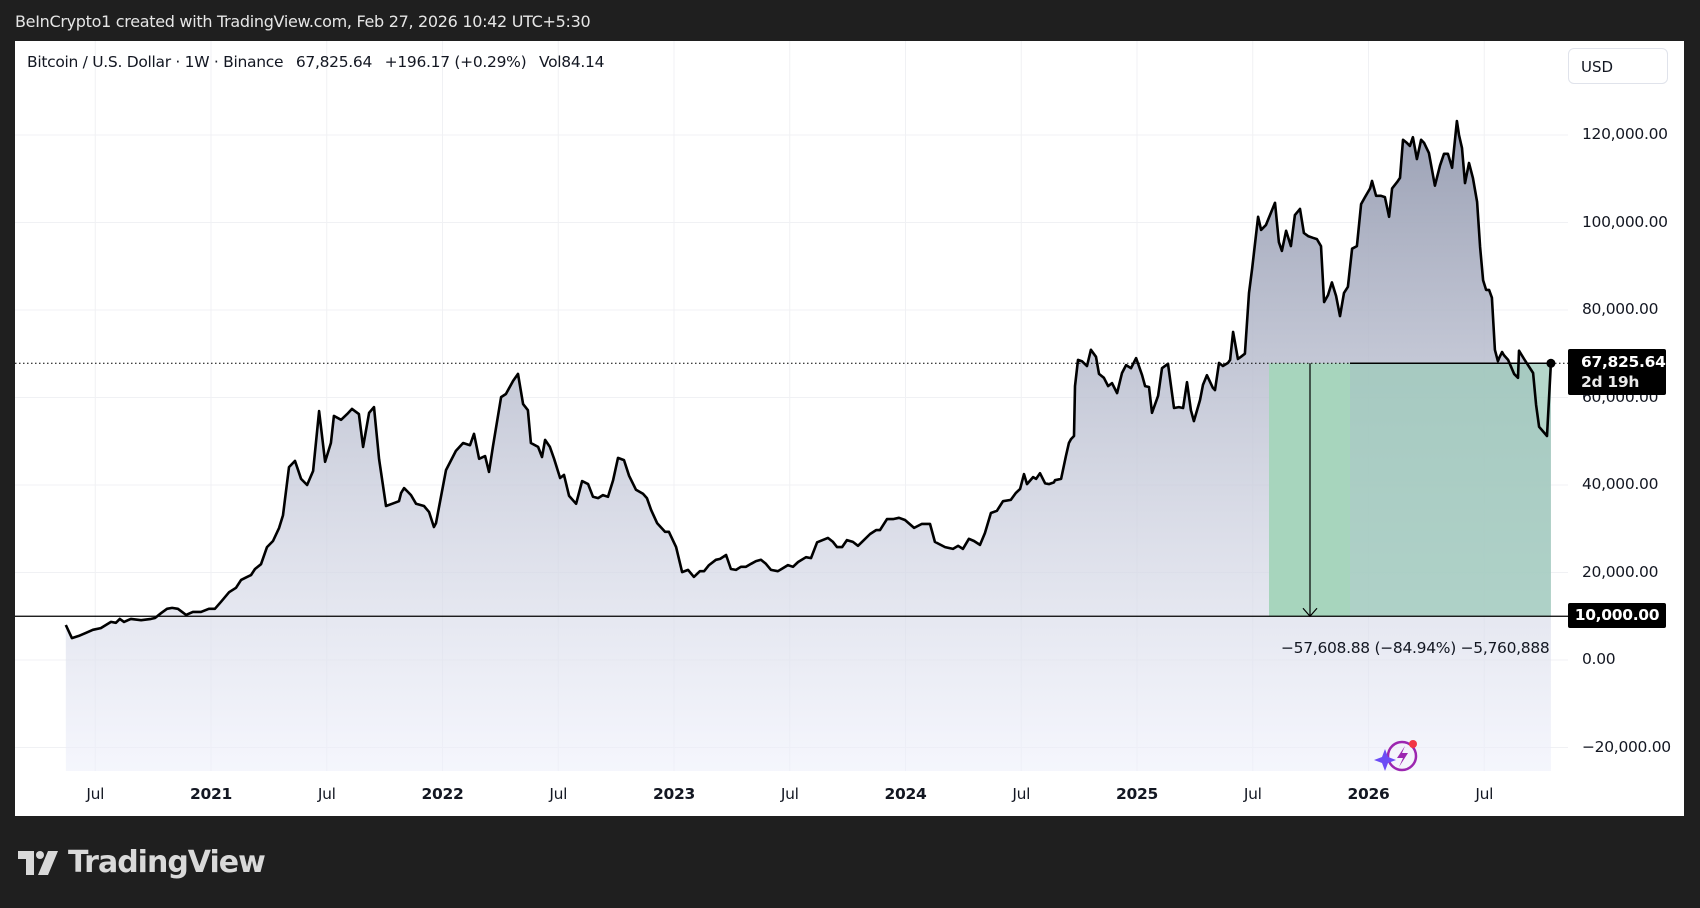 The width and height of the screenshot is (1700, 908). What do you see at coordinates (211, 794) in the screenshot?
I see `time-tick-label: 2021` at bounding box center [211, 794].